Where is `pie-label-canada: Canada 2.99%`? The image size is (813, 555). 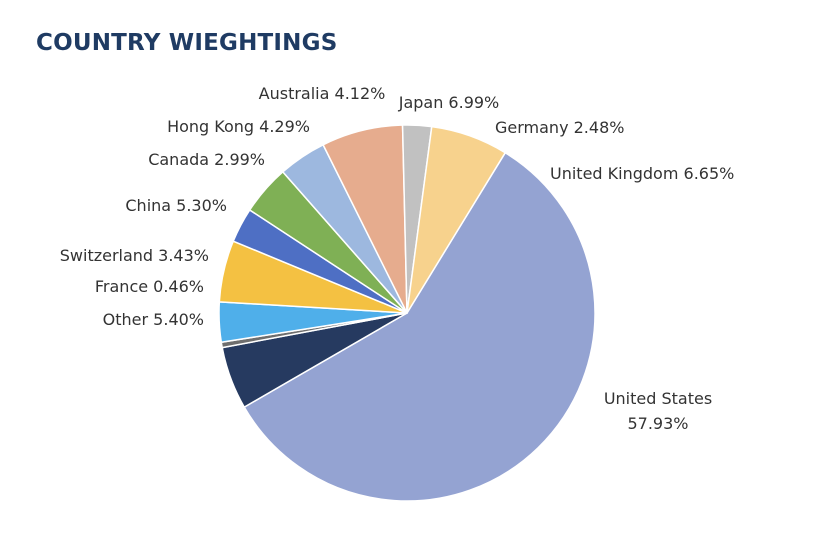
pie-label-canada: Canada 2.99% is located at coordinates (206, 159).